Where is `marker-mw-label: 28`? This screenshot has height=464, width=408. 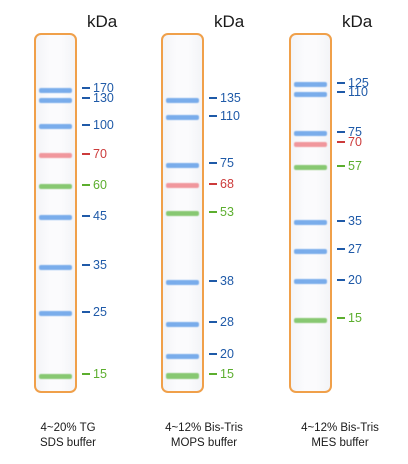
marker-mw-label: 28 is located at coordinates (227, 322).